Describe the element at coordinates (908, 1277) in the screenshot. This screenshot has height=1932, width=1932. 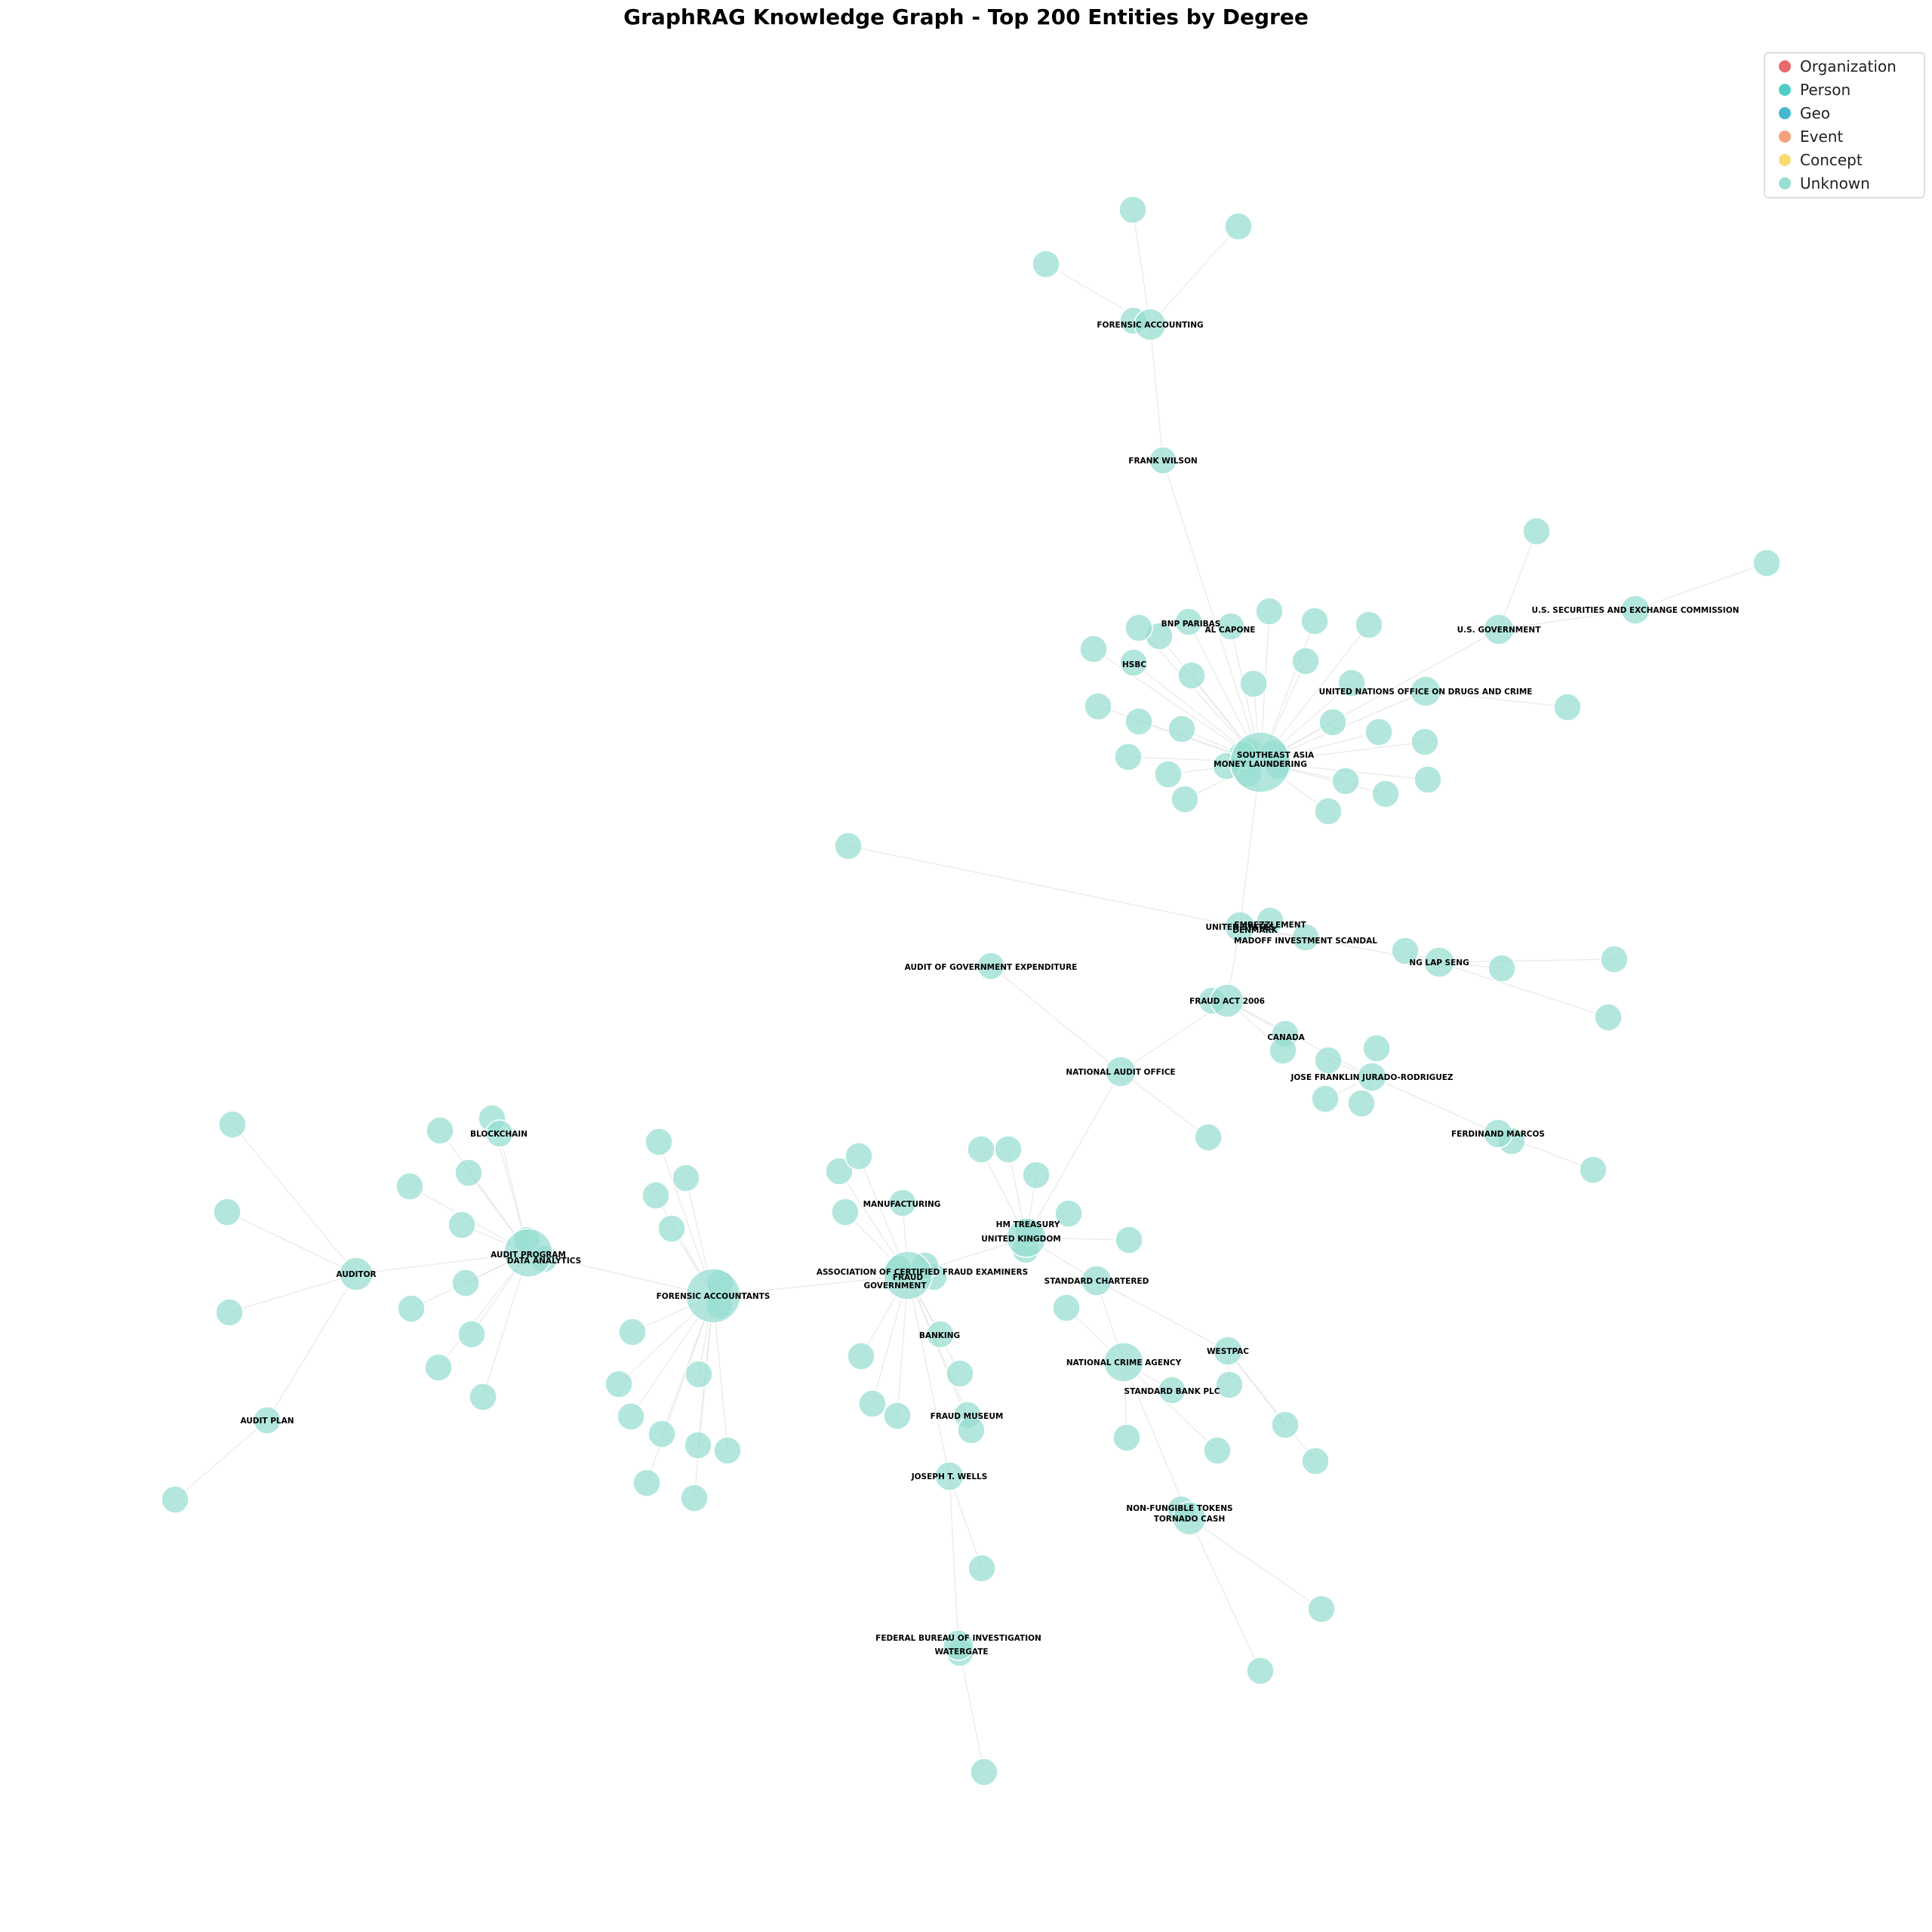
I see `node-label-fraud: FRAUD` at that location.